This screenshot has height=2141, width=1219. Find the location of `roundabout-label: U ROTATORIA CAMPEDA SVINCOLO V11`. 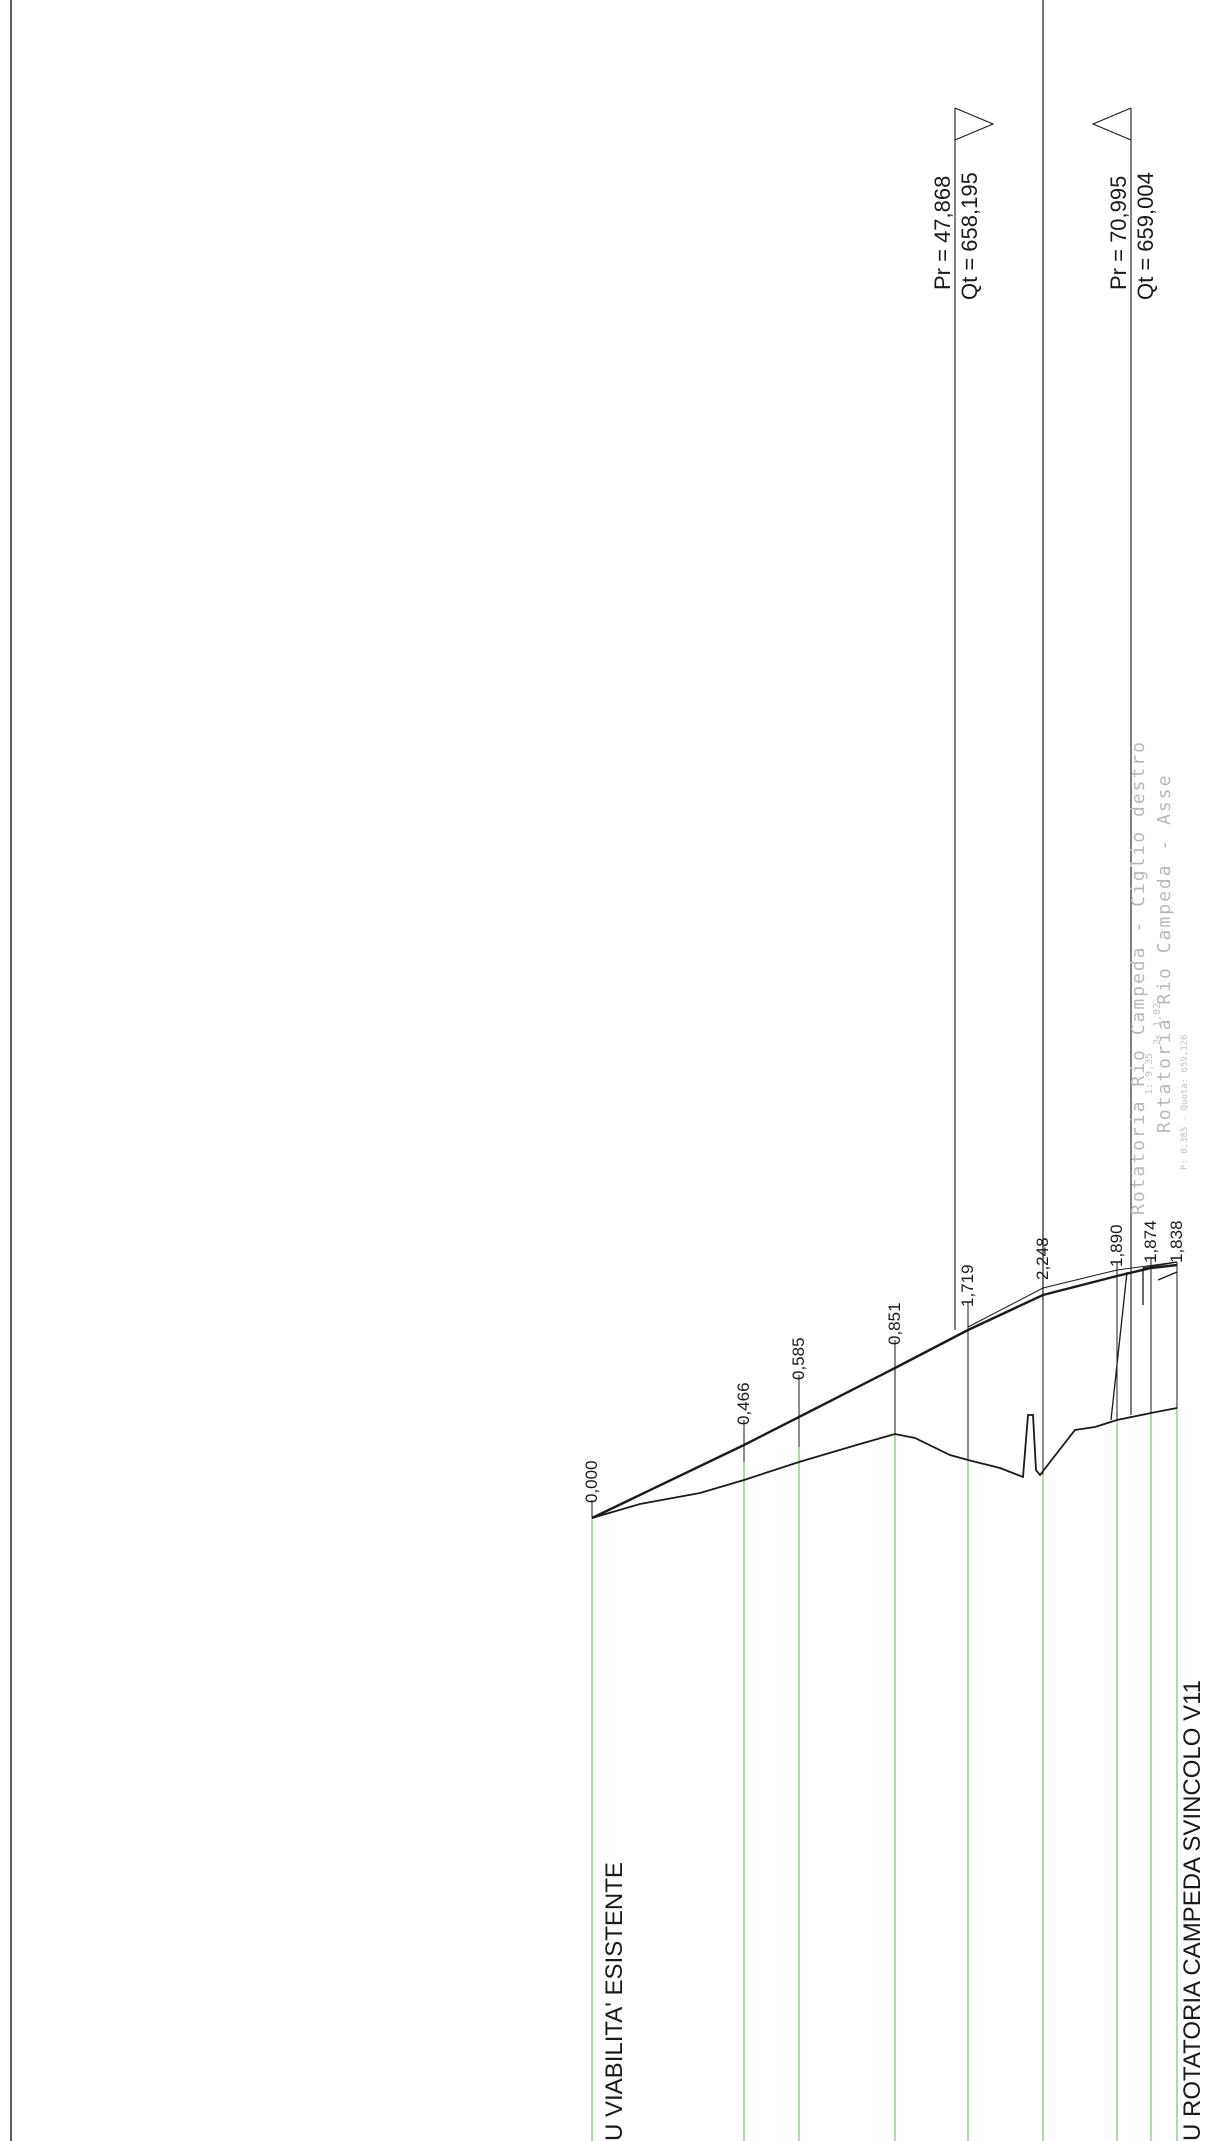

roundabout-label: U ROTATORIA CAMPEDA SVINCOLO V11 is located at coordinates (1192, 1910).